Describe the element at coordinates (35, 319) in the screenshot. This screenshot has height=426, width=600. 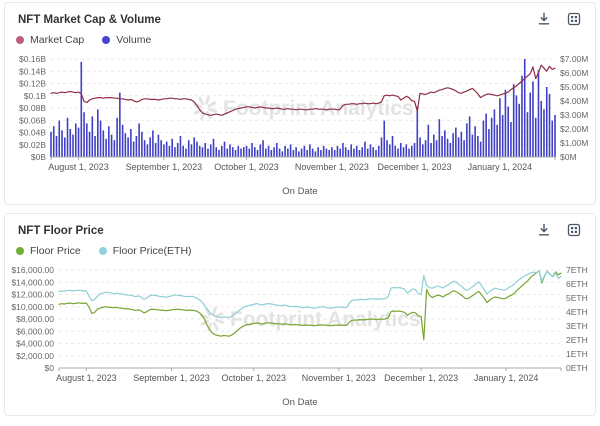
I see `svg-text: $8,000.00` at that location.